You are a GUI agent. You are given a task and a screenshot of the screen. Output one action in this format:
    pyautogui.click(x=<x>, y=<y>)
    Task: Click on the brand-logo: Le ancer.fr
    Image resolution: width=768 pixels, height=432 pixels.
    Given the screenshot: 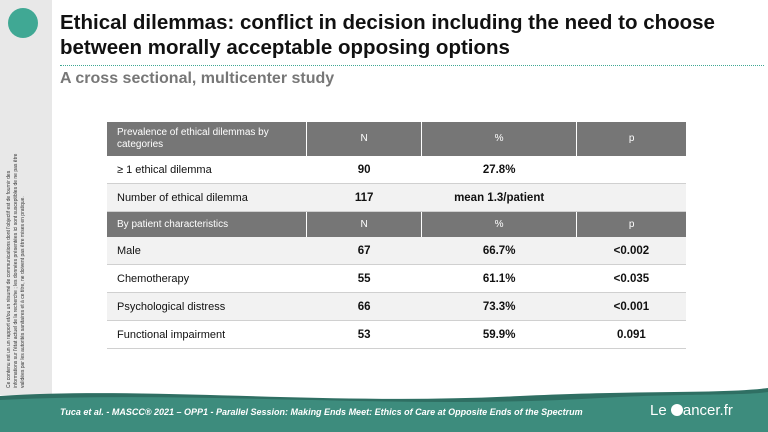 What is the action you would take?
    pyautogui.click(x=691, y=410)
    